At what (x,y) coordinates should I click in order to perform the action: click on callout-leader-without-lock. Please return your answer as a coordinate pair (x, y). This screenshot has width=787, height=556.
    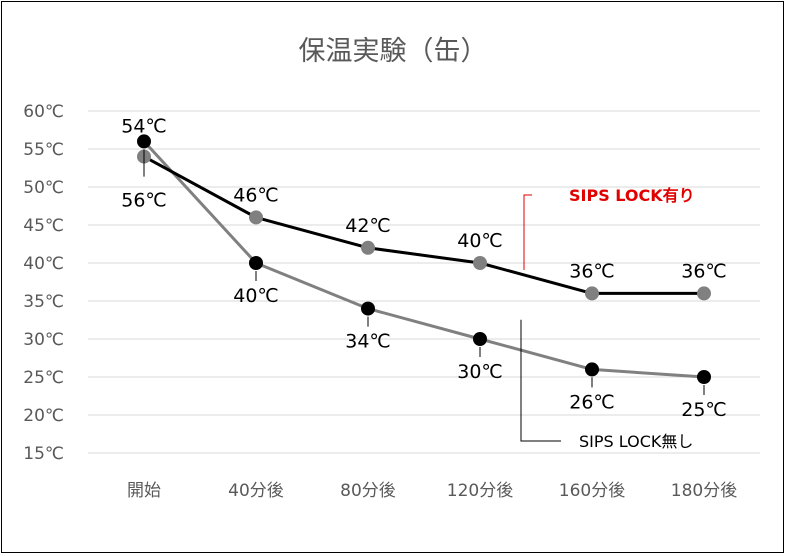
    Looking at the image, I should click on (540, 380).